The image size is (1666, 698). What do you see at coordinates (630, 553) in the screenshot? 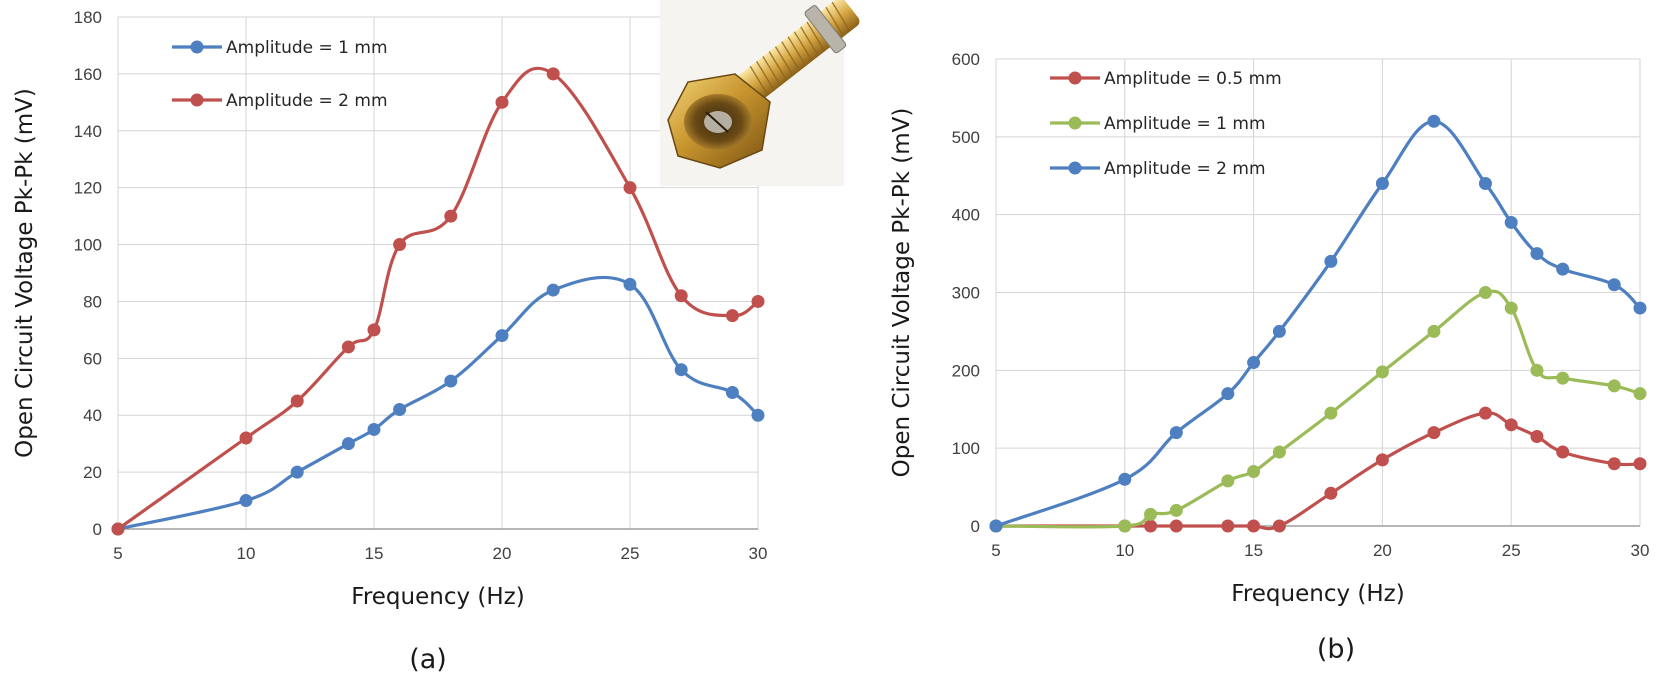
I see `x-tick-label: 25` at bounding box center [630, 553].